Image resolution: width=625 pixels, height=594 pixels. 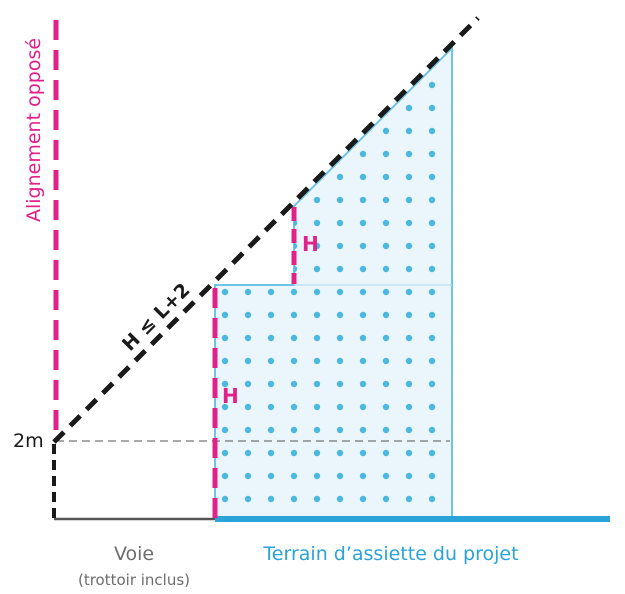 What do you see at coordinates (134, 580) in the screenshot?
I see `road-sub-label: (trottoir inclus)` at bounding box center [134, 580].